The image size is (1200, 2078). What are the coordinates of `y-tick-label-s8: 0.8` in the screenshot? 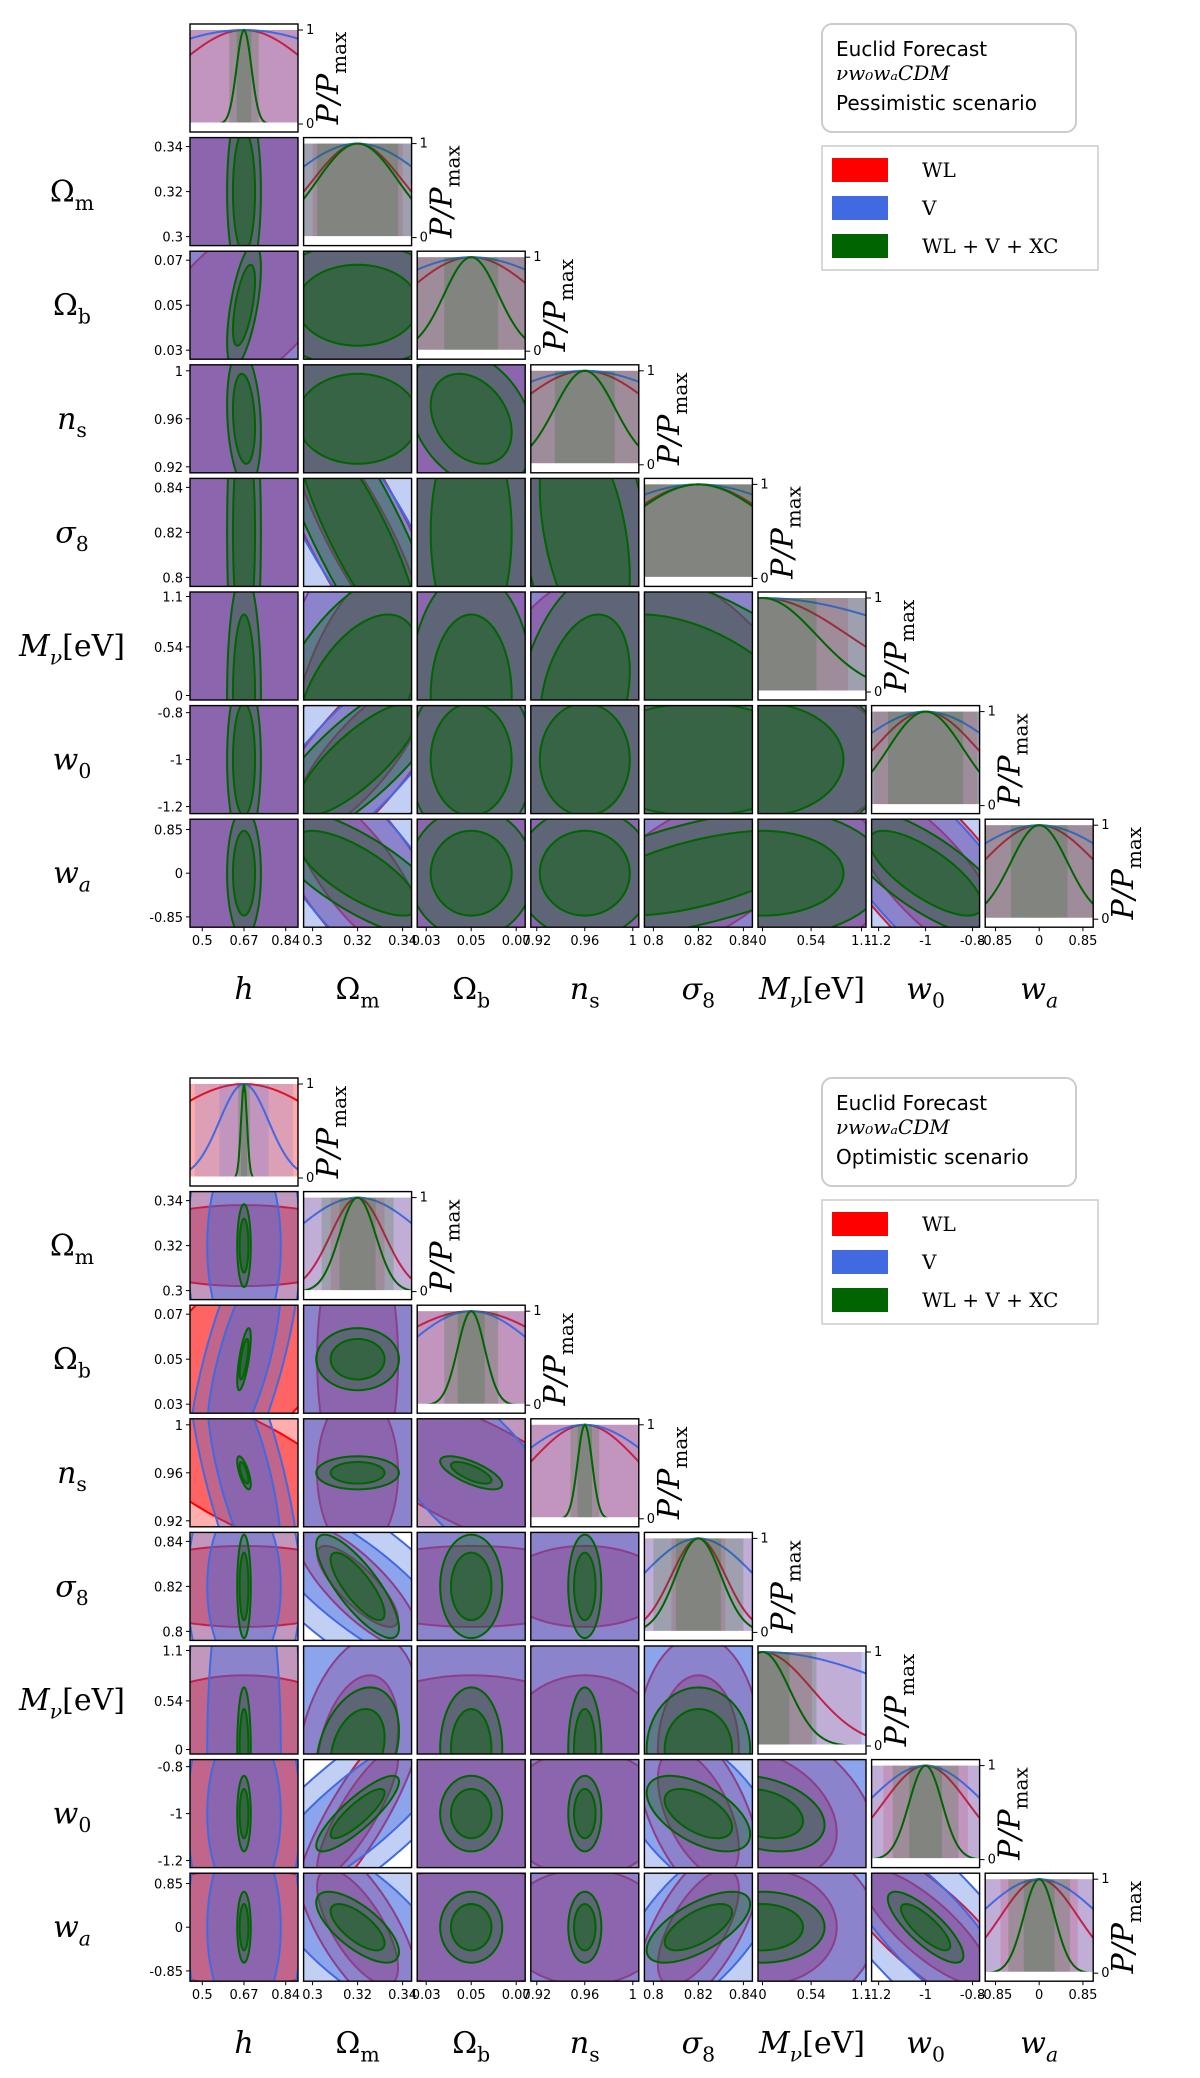 It's located at (172, 578).